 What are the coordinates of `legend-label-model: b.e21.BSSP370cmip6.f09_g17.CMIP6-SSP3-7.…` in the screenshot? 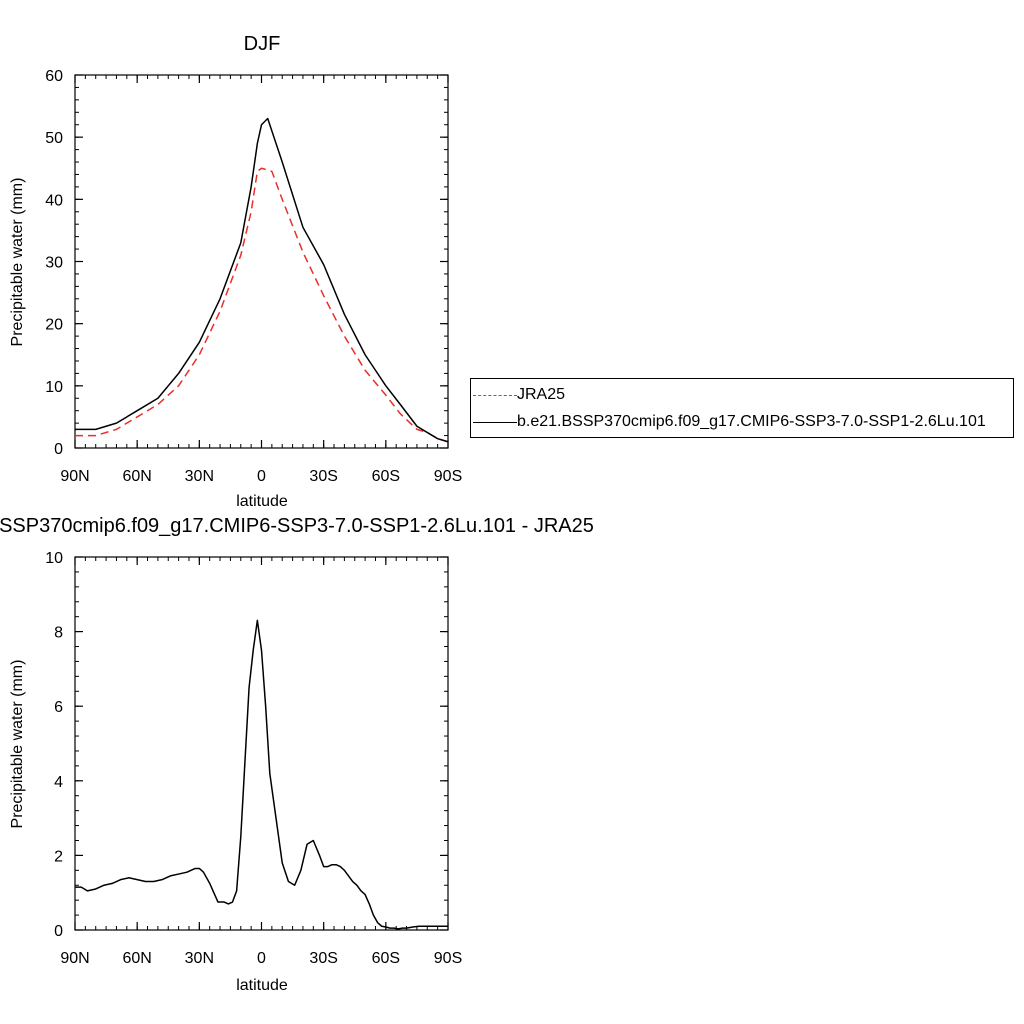 It's located at (751, 421).